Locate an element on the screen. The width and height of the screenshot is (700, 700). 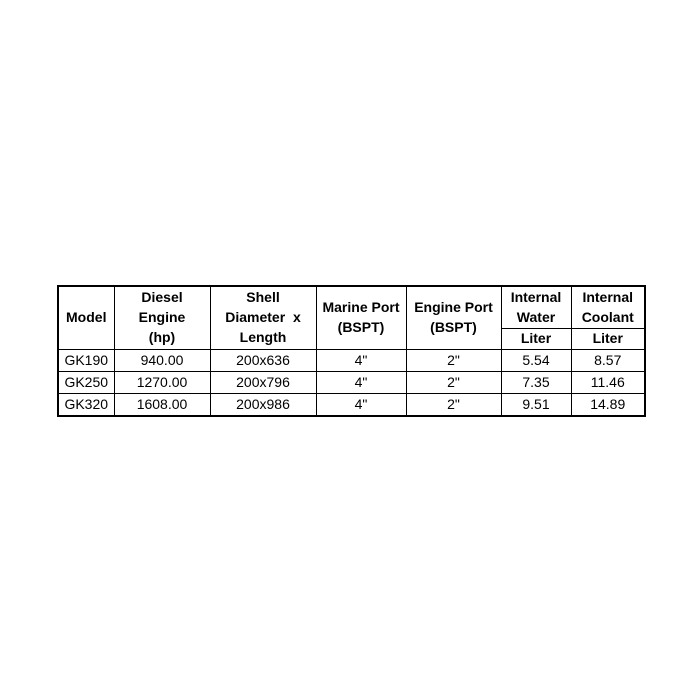
header-internal-water: Internal Water is located at coordinates (536, 307).